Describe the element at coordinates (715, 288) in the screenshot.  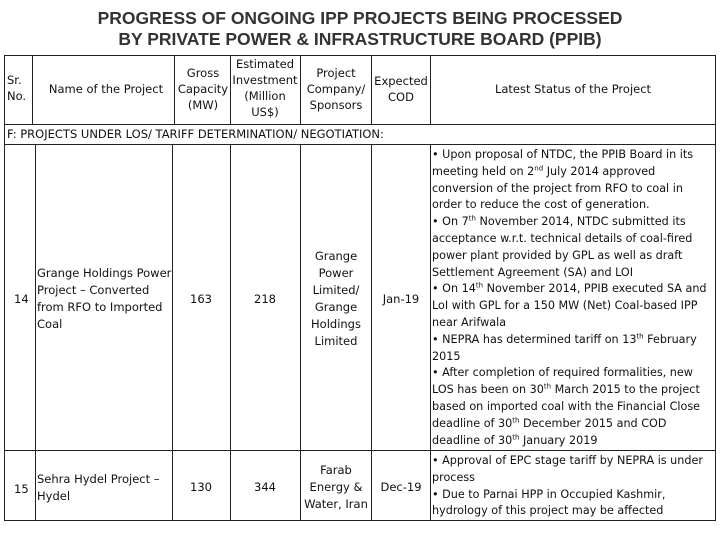
I see `table-rule-right` at that location.